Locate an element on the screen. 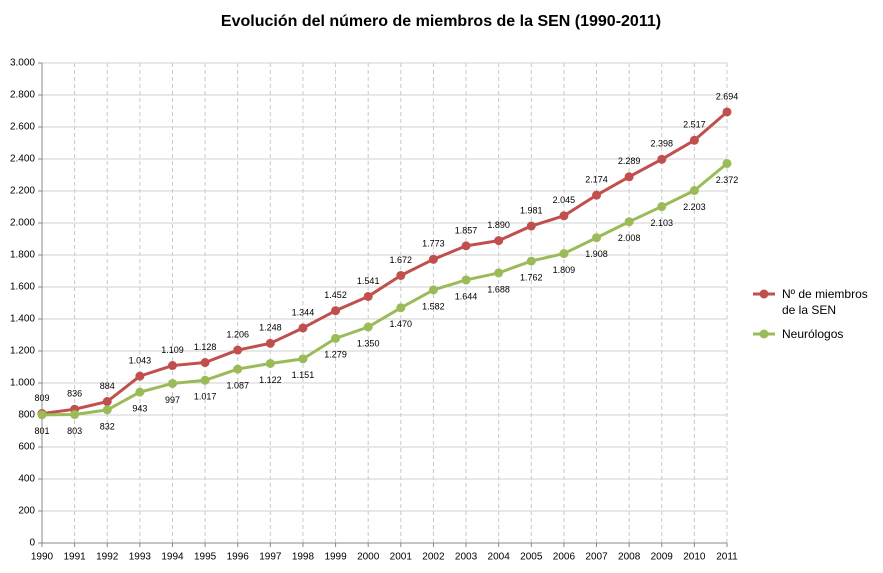 This screenshot has height=573, width=883. legend-item: Neurólogos is located at coordinates (814, 334).